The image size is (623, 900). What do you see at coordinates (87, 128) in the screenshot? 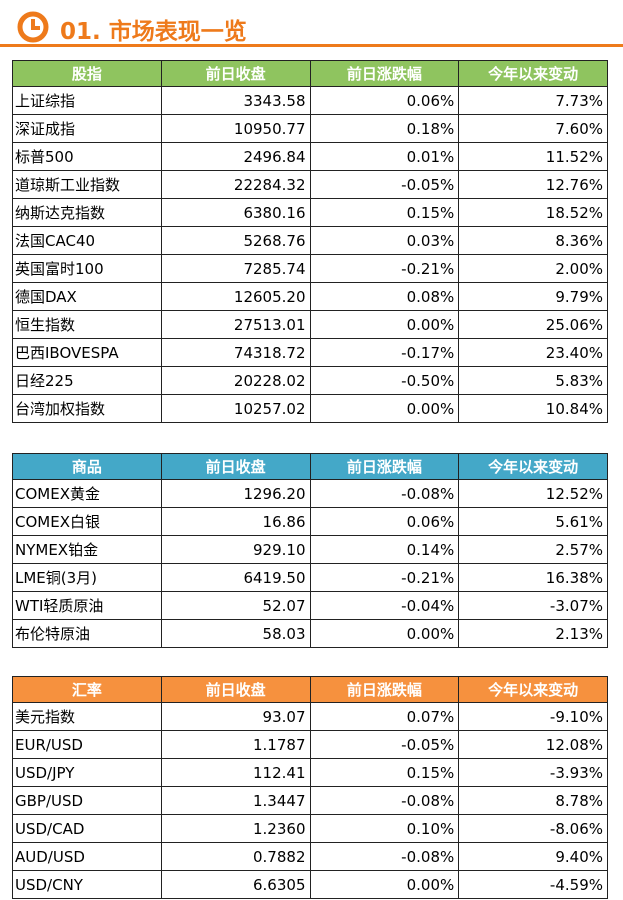
I see `cell: 深证成指` at bounding box center [87, 128].